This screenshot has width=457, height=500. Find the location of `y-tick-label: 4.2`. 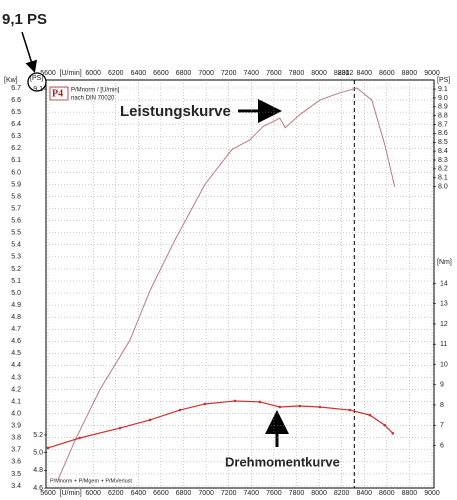

y-tick-label: 4.2 is located at coordinates (16, 389).